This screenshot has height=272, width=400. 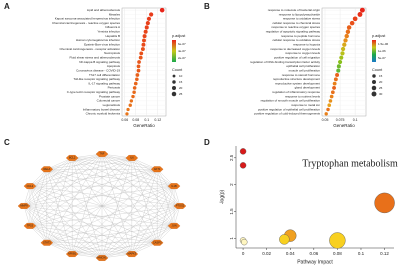 I want to click on y-tick-label: response to decreased oxygen levels, so click(x=295, y=49).